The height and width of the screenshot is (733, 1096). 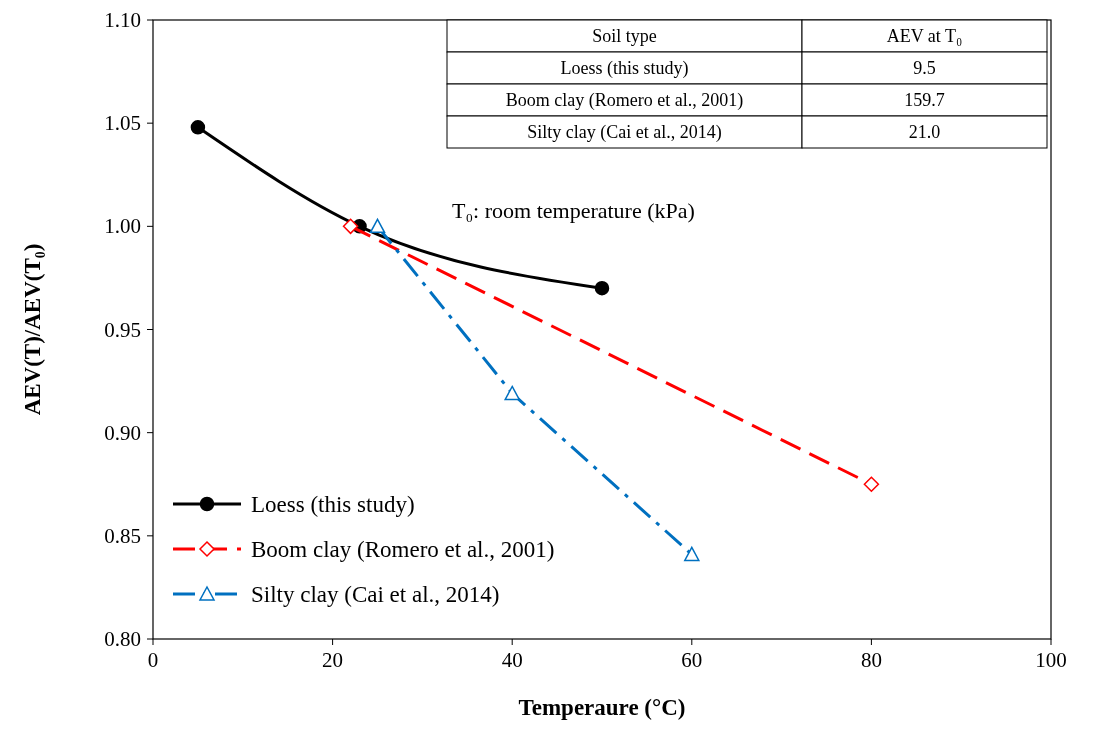 What do you see at coordinates (924, 68) in the screenshot?
I see `annotation: 9.5` at bounding box center [924, 68].